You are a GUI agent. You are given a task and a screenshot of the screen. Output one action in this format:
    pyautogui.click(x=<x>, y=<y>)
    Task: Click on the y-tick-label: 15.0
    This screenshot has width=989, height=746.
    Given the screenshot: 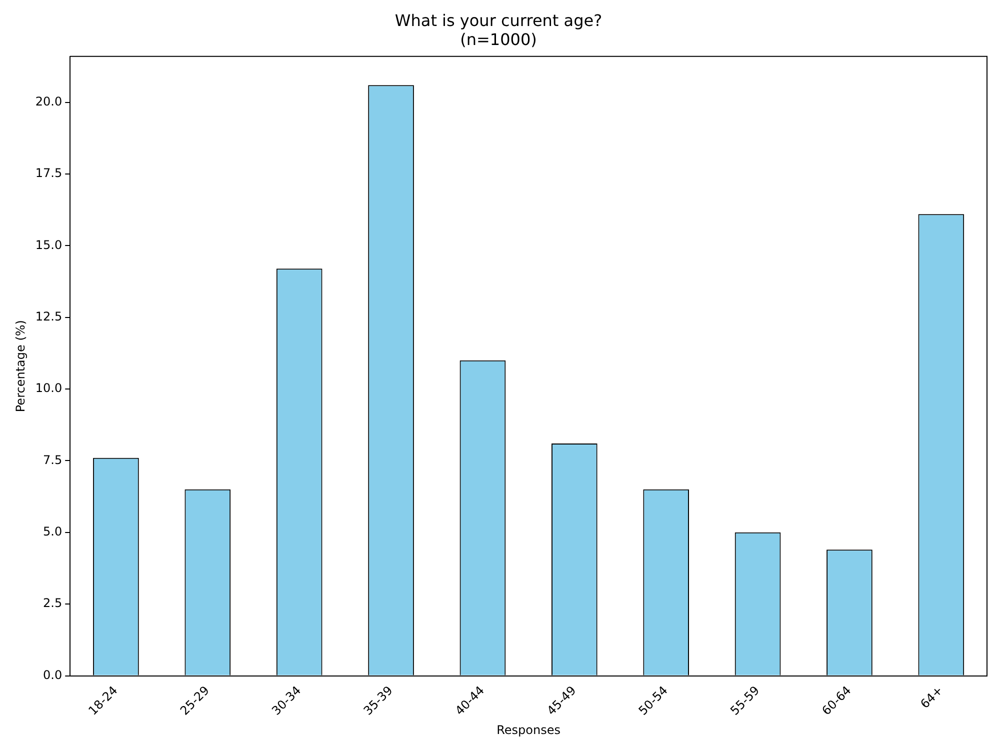 What is the action you would take?
    pyautogui.click(x=48, y=245)
    